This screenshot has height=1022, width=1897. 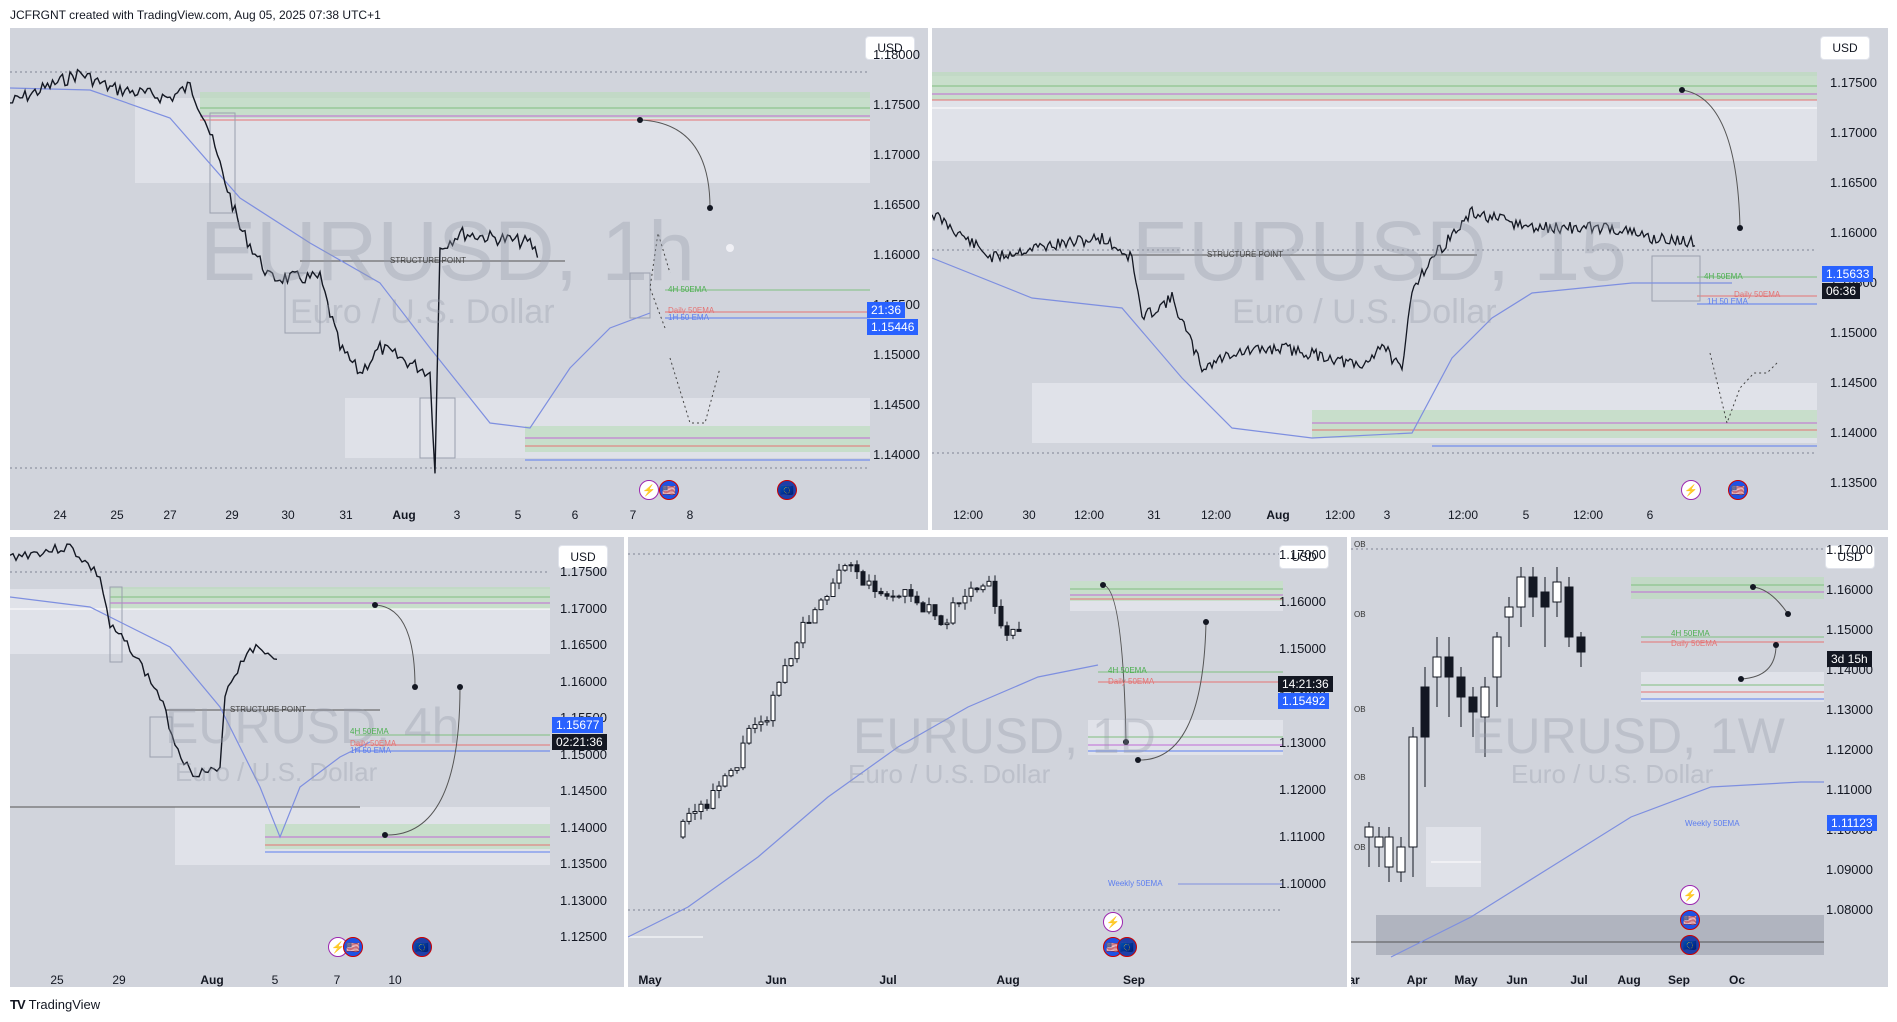 I want to click on countdown-tag: 02:21:36, so click(x=579, y=742).